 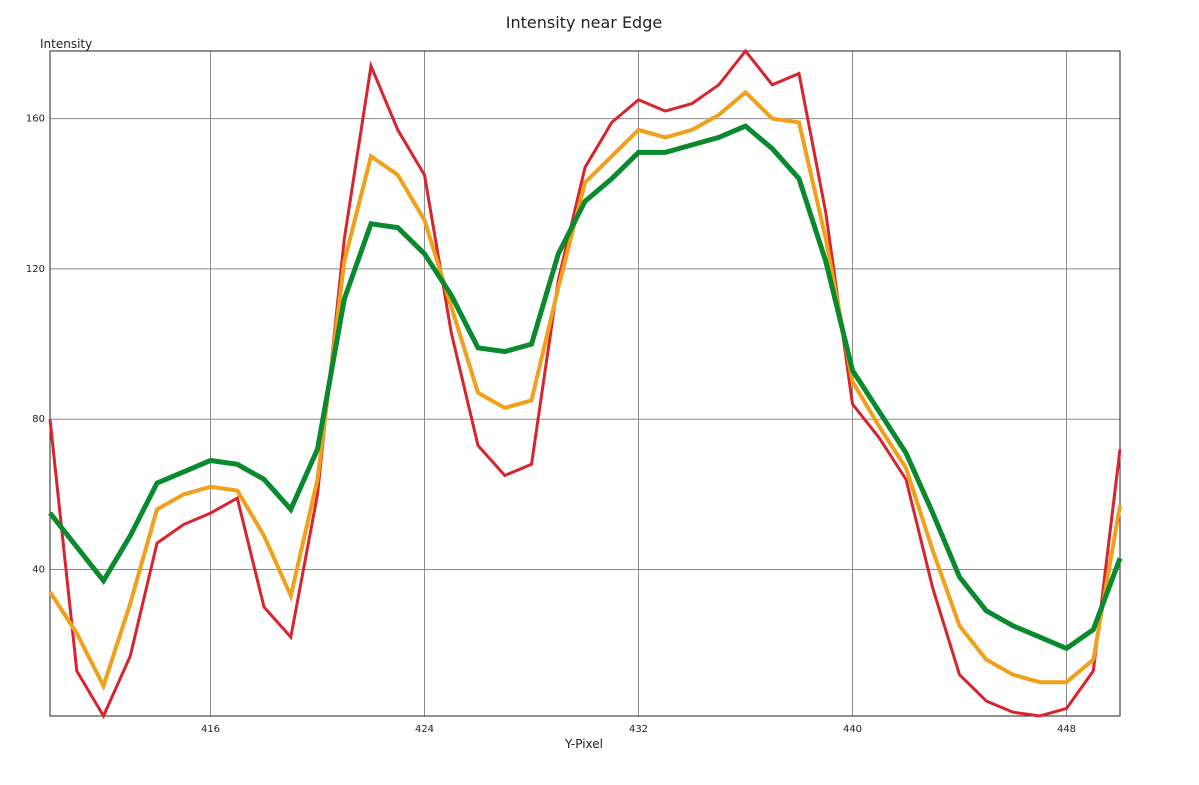 I want to click on y-axis-label: Intensity, so click(x=66, y=44).